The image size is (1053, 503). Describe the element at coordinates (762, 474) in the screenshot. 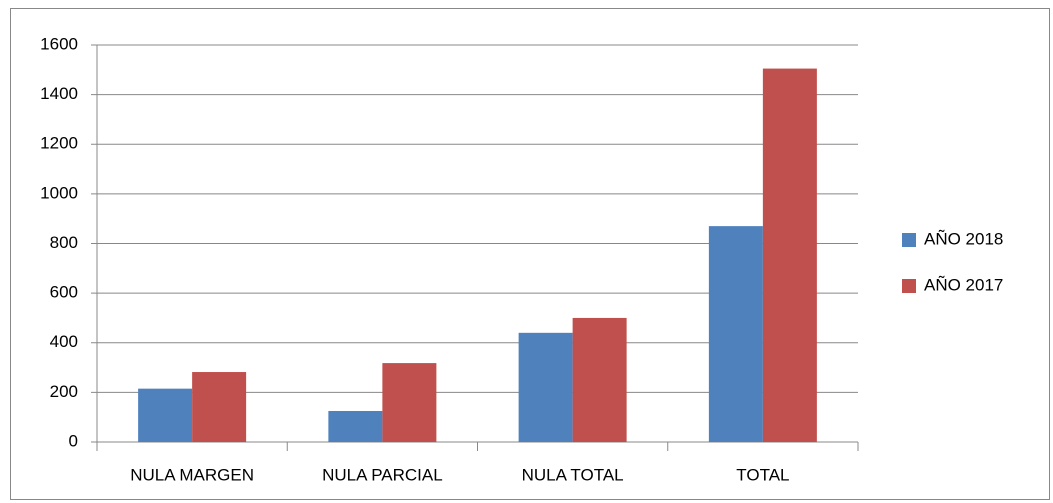

I see `x-tick-label: TOTAL` at that location.